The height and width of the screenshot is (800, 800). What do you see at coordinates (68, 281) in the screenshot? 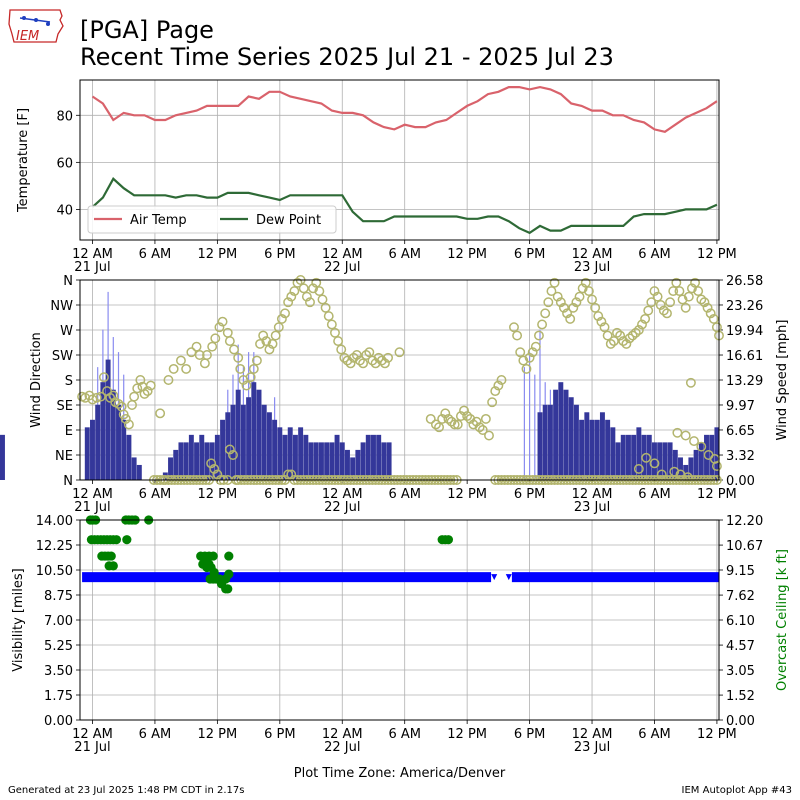
I see `y-tick-label: N` at bounding box center [68, 281].